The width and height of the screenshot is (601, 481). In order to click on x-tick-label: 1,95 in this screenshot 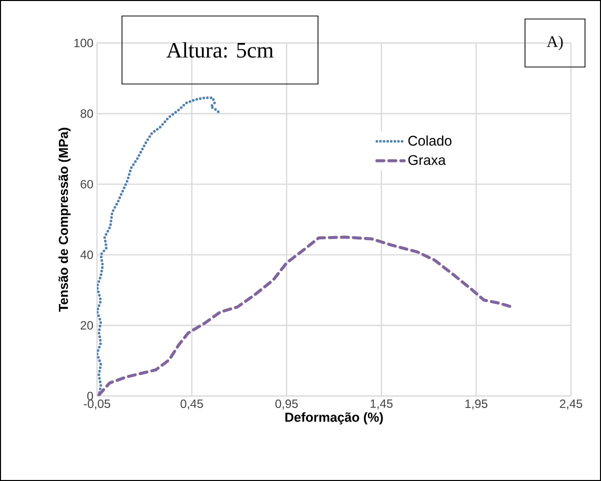, I will do `click(476, 405)`.